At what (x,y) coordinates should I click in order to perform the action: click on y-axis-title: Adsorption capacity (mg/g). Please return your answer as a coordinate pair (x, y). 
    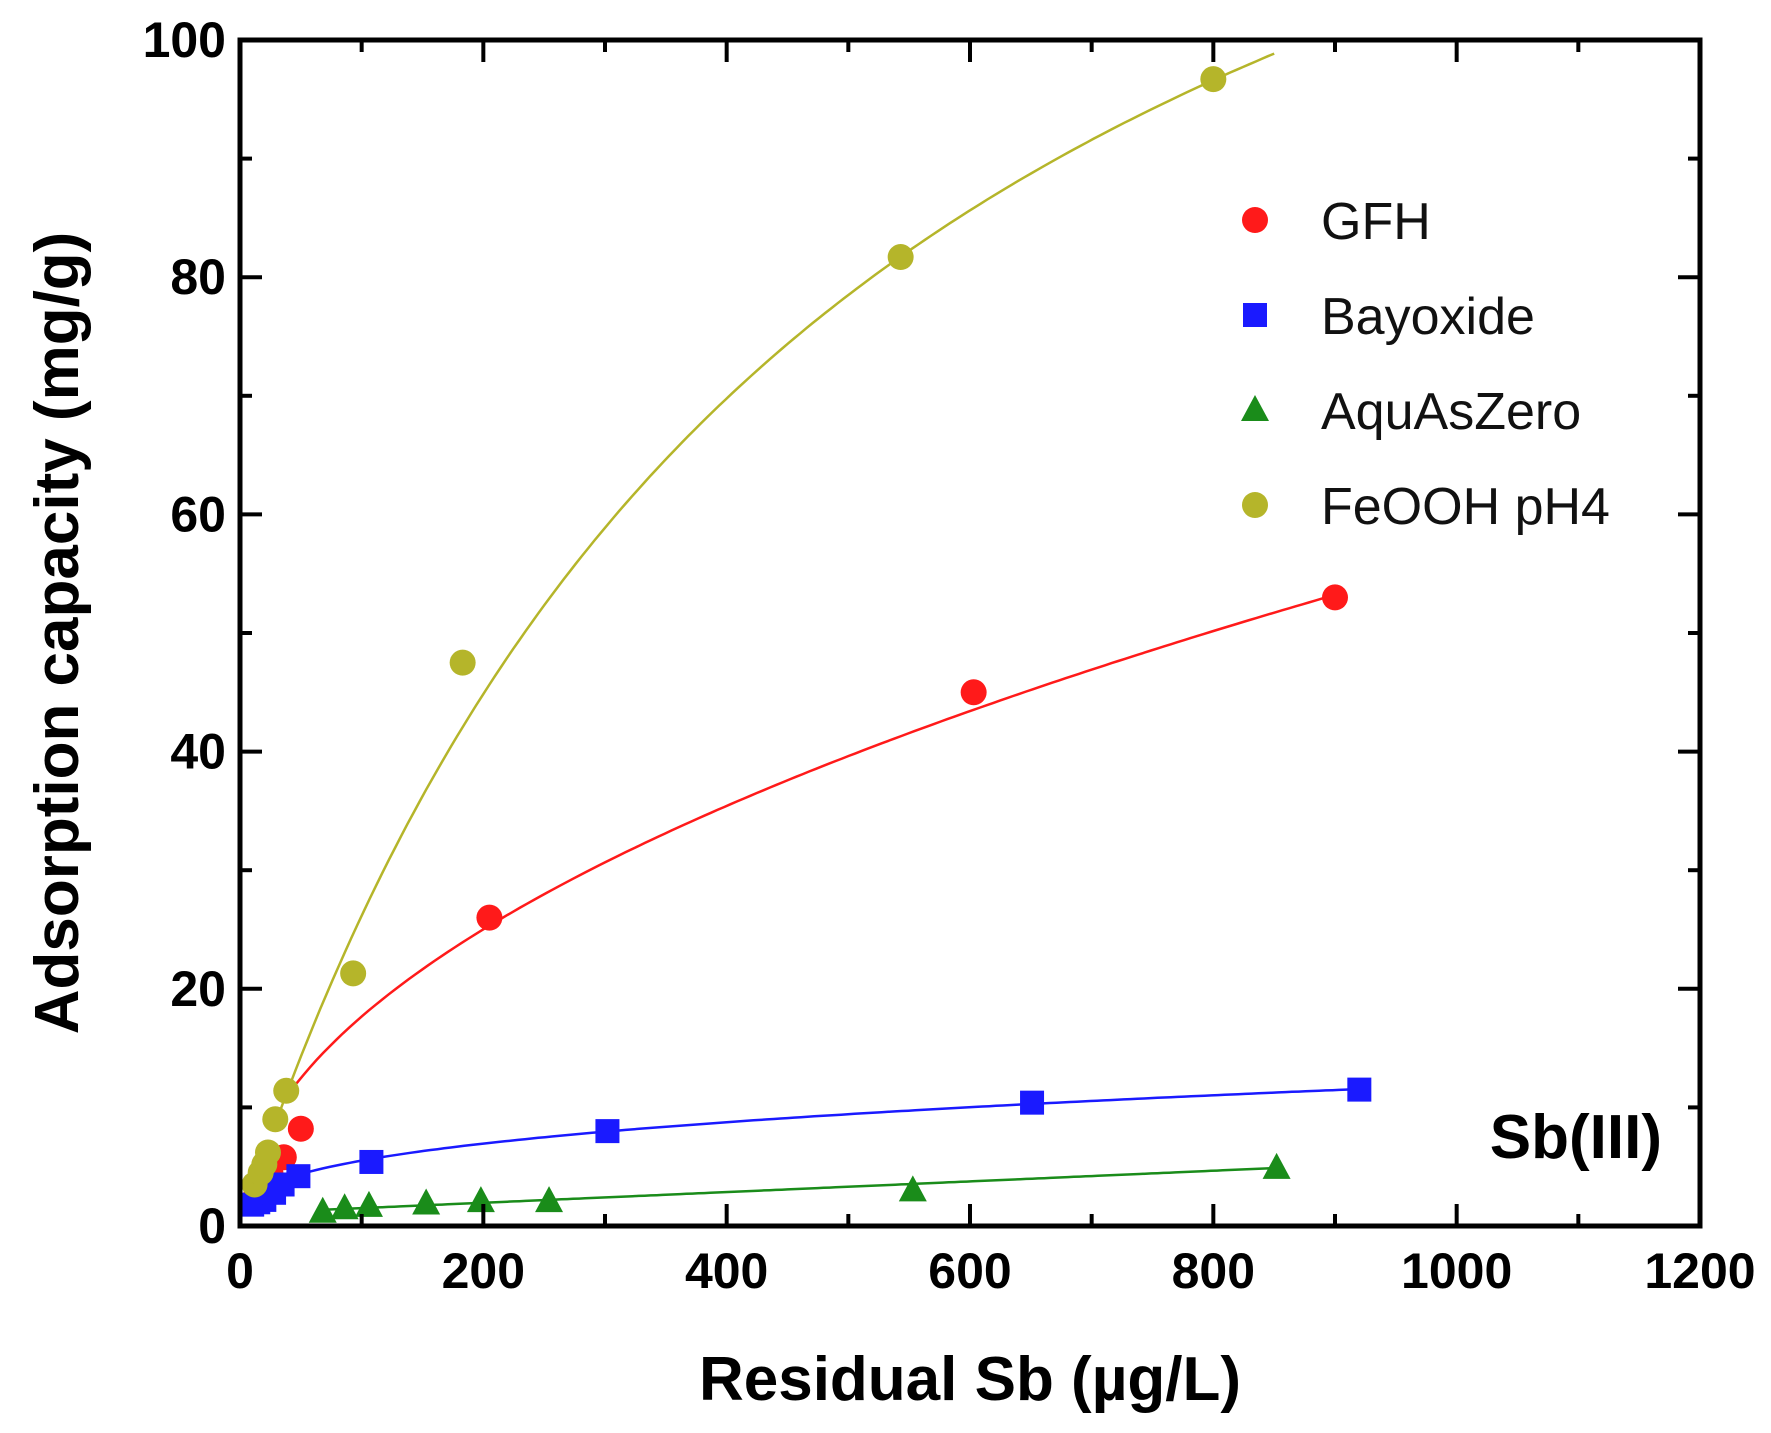
    Looking at the image, I should click on (57, 633).